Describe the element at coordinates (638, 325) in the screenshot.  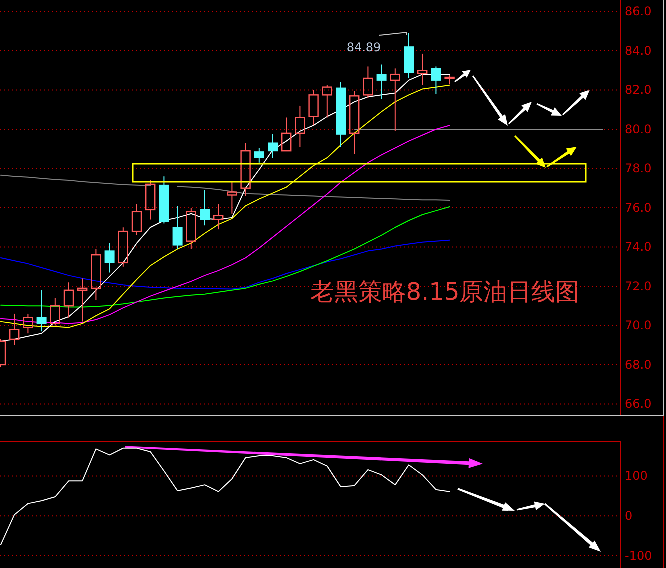
I see `y-tick-label: 70.0` at that location.